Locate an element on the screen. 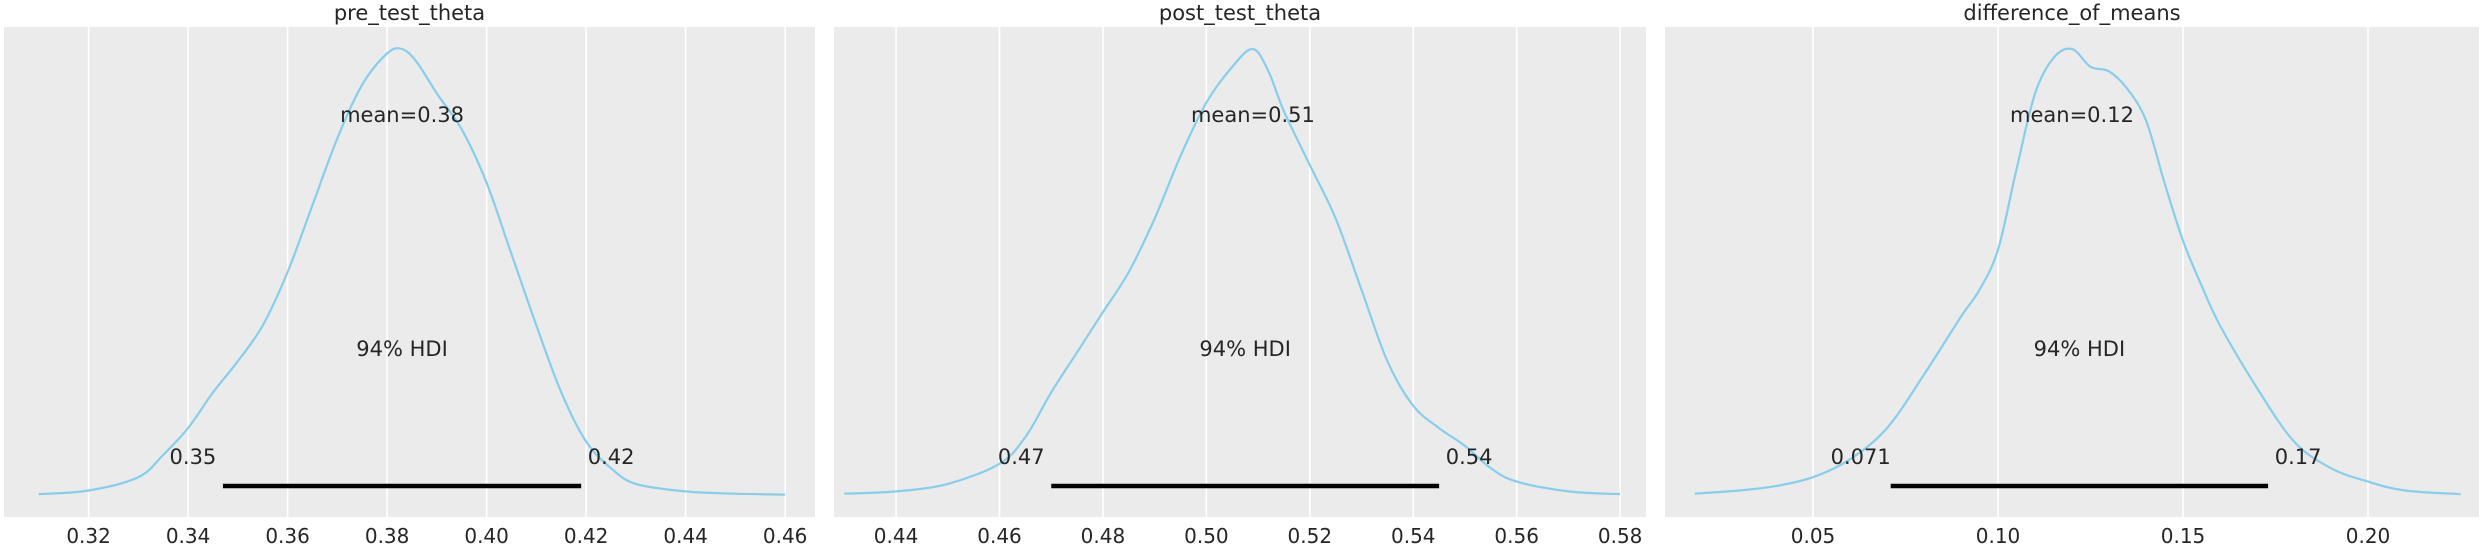 Image resolution: width=2484 pixels, height=552 pixels. x-tick-label: 0.58 is located at coordinates (1620, 536).